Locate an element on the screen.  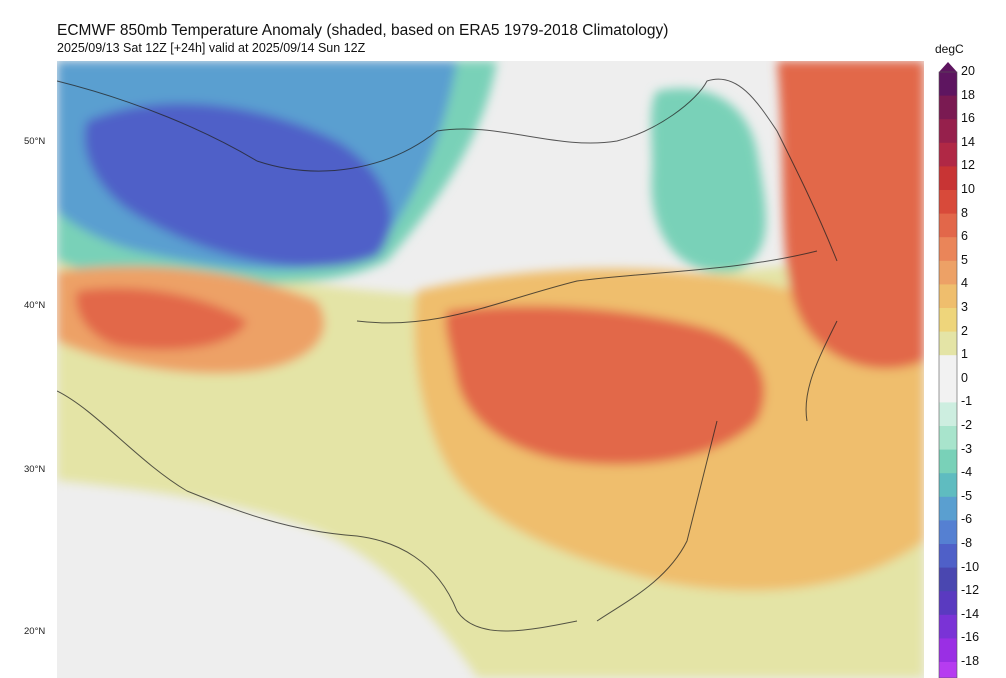
colorbar-tick-label: -16 is located at coordinates (970, 637).